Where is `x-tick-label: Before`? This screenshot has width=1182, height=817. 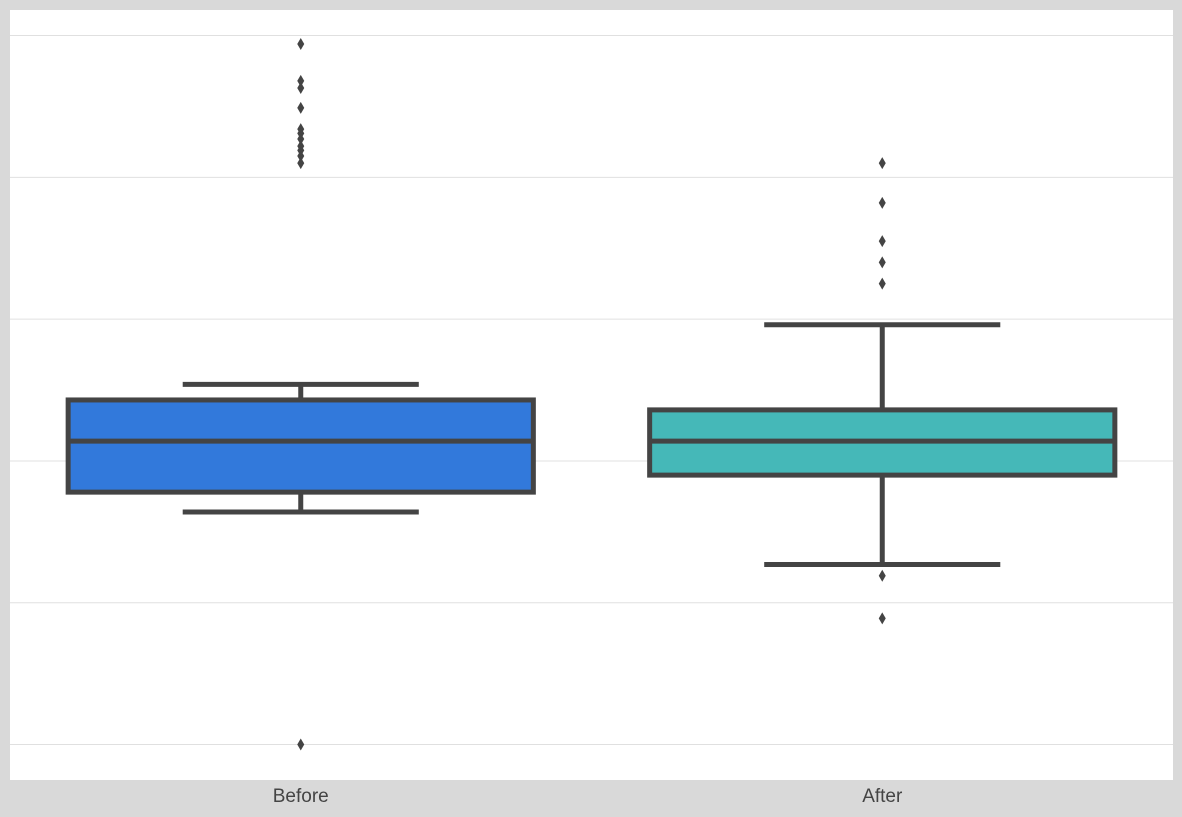
x-tick-label: Before is located at coordinates (301, 796).